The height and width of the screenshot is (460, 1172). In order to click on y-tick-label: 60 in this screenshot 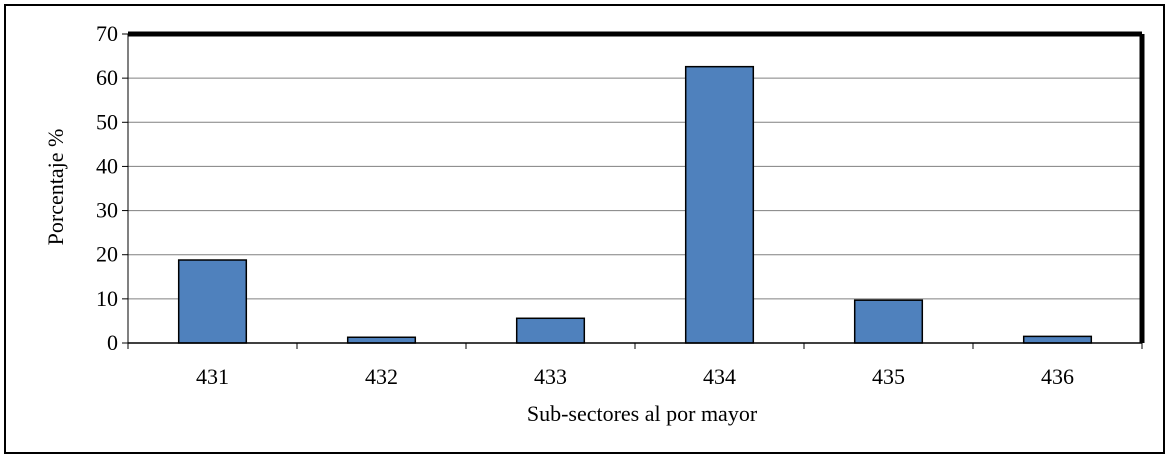, I will do `click(107, 77)`.